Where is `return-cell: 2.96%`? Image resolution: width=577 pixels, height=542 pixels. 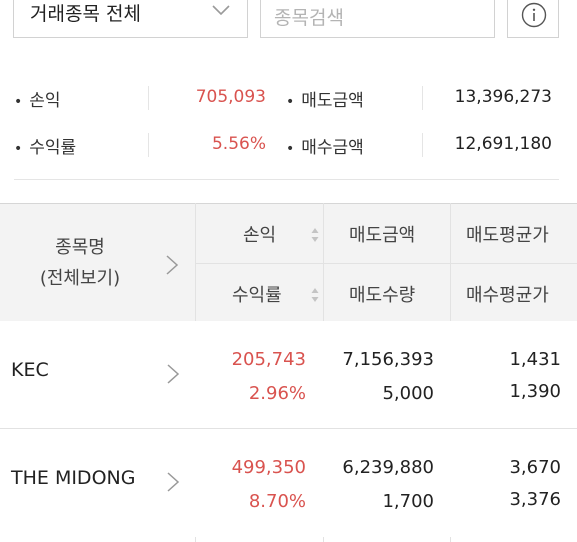
return-cell: 2.96% is located at coordinates (277, 393).